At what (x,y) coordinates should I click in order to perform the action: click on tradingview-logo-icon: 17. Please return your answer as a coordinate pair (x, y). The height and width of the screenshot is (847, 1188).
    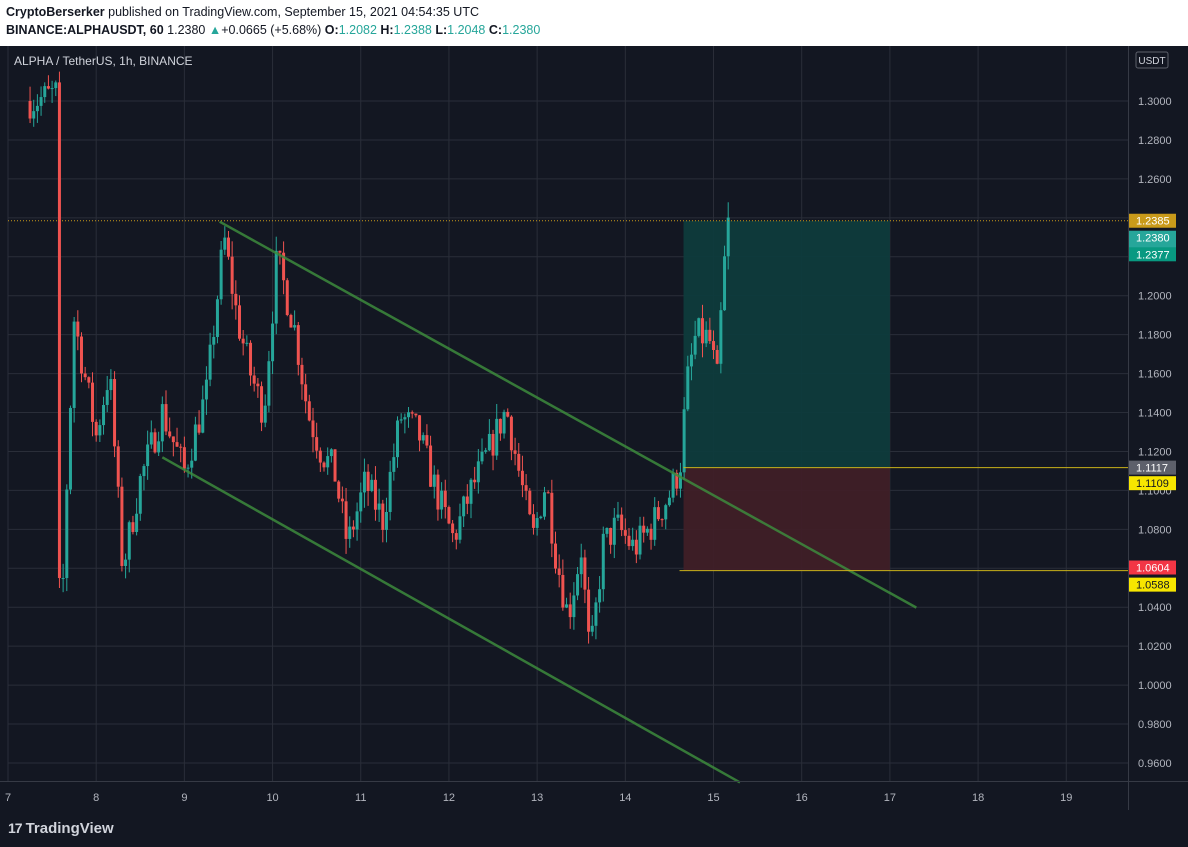
    Looking at the image, I should click on (15, 828).